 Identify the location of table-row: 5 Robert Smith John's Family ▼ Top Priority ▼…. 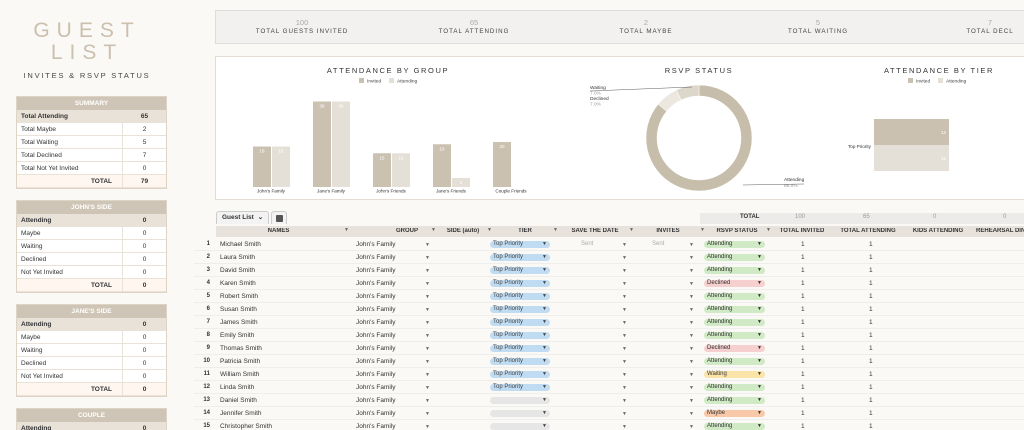
(609, 296).